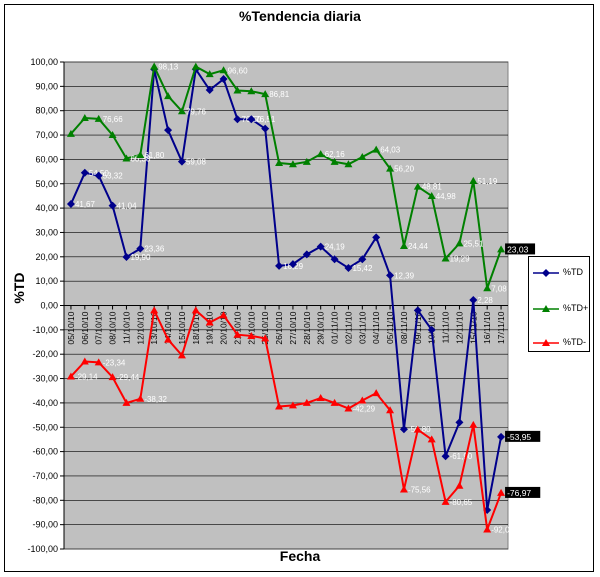 This screenshot has height=577, width=600. What do you see at coordinates (501, 327) in the screenshot?
I see `x-tick-label: 17/11/10` at bounding box center [501, 327].